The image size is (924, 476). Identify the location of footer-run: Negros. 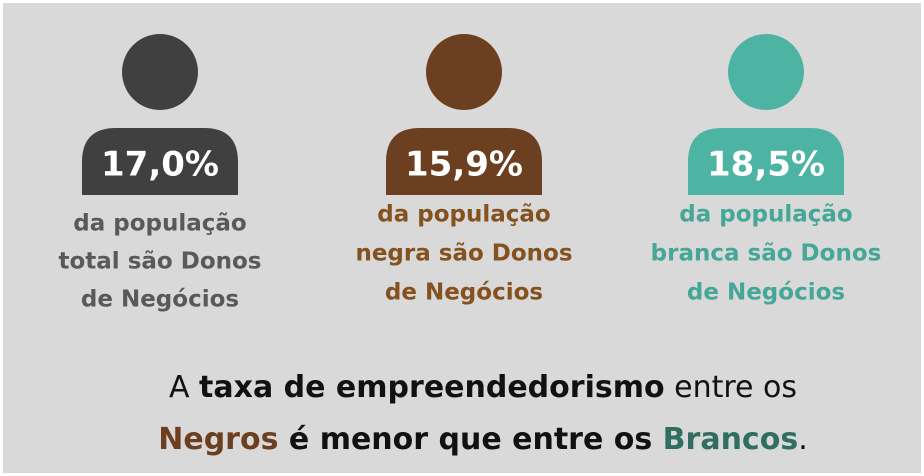
(218, 439).